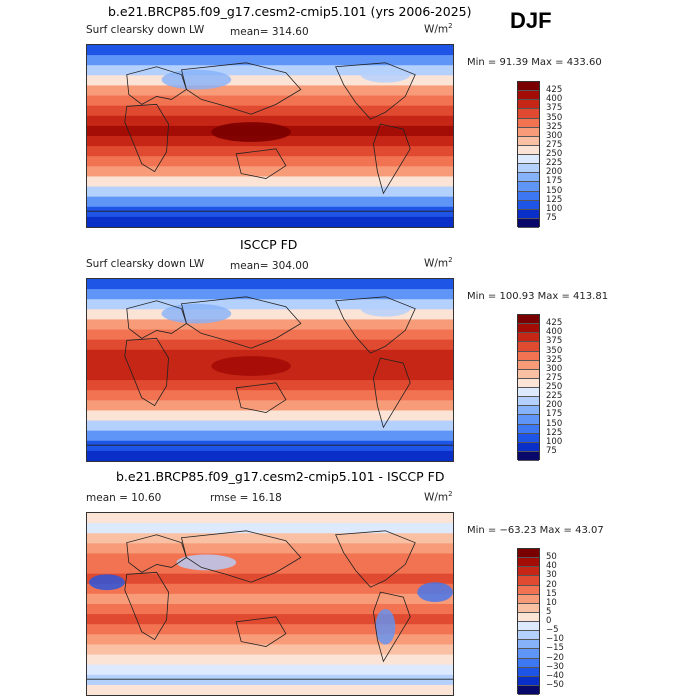 This screenshot has height=700, width=700. Describe the element at coordinates (554, 423) in the screenshot. I see `colorbar-tick-label: 150` at that location.